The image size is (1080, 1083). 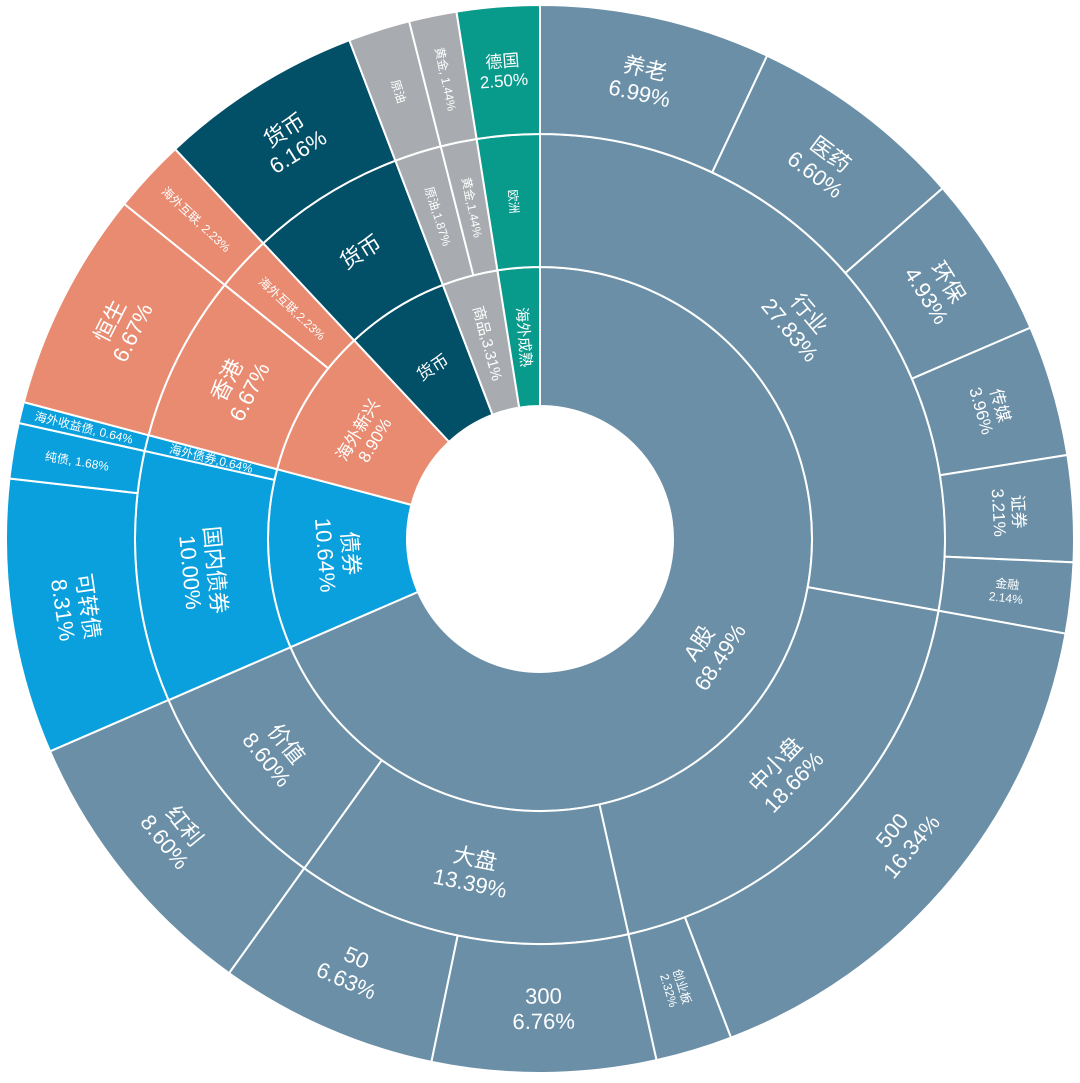 What do you see at coordinates (524, 337) in the screenshot?
I see `ring1-label-5: 海外成熟` at bounding box center [524, 337].